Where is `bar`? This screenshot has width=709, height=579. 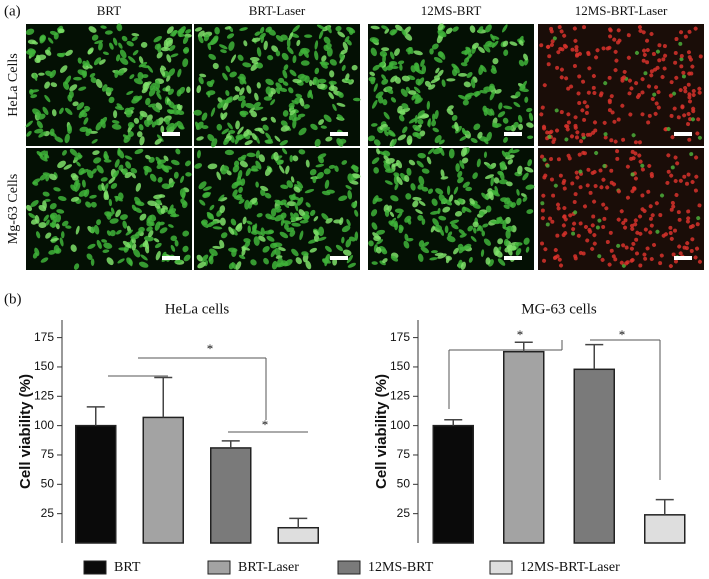
bar is located at coordinates (96, 484).